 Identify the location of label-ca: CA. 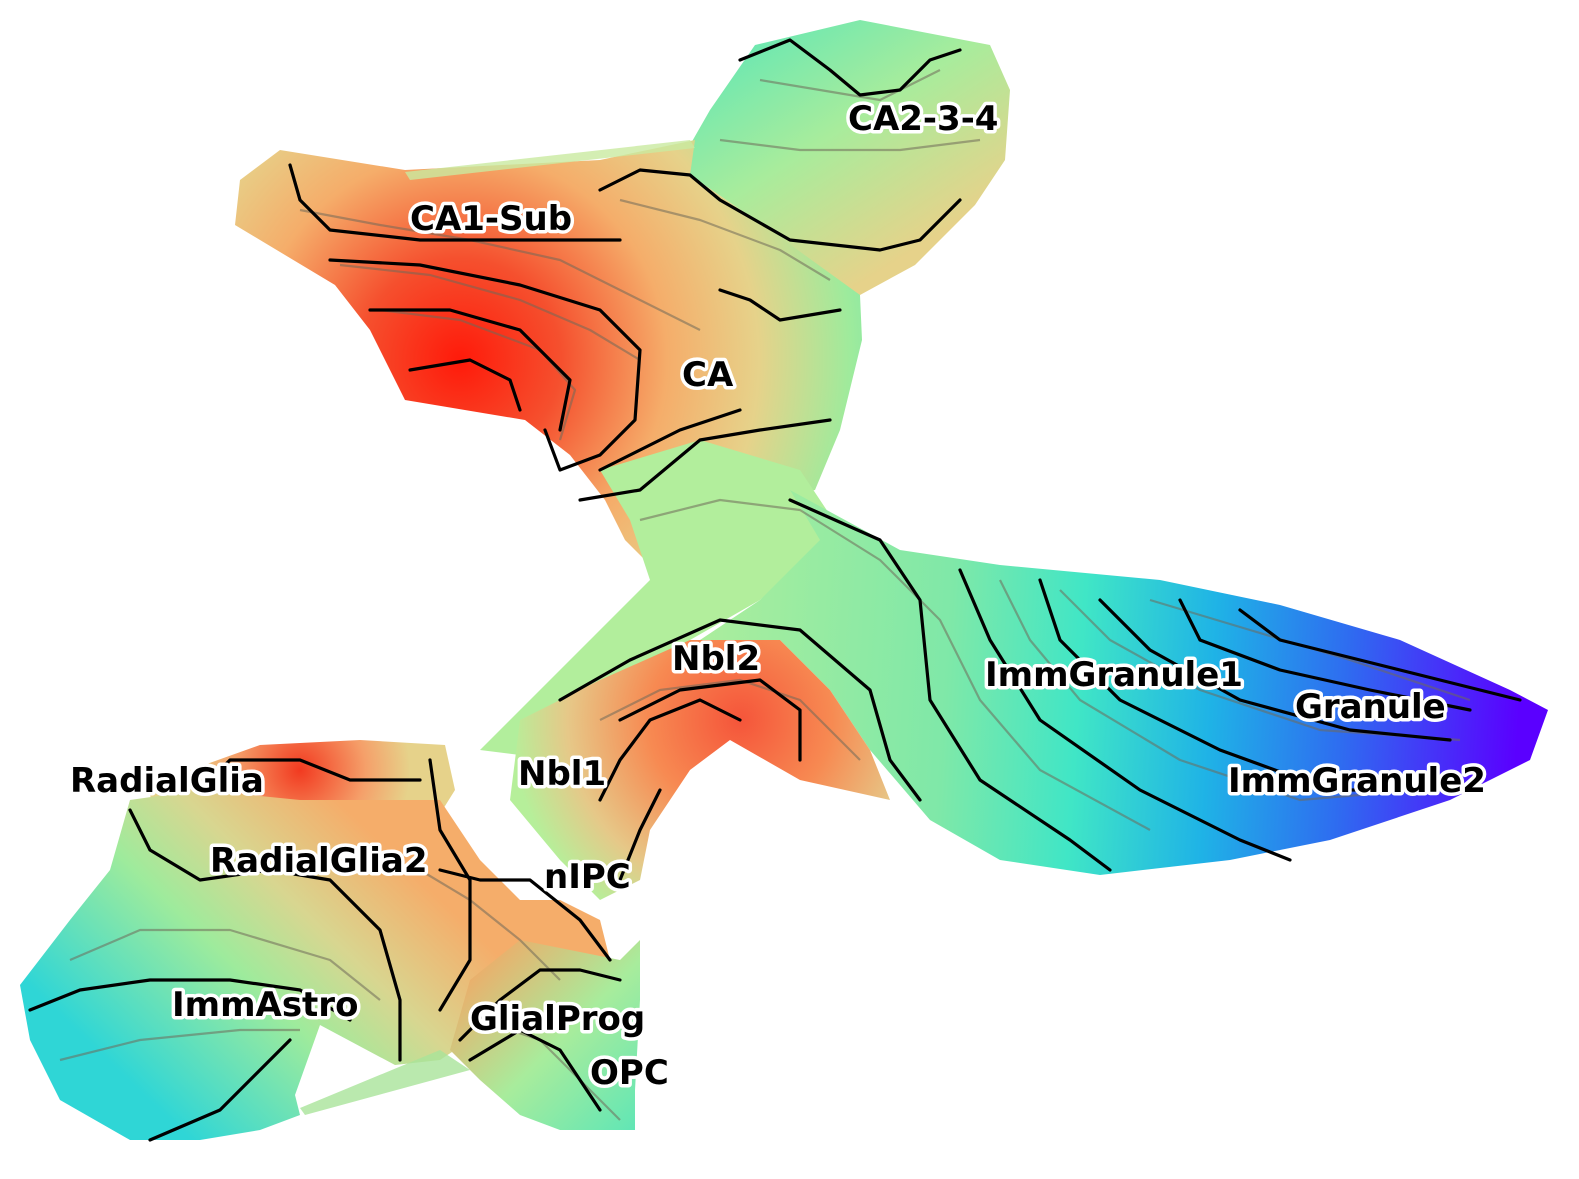
(708, 375).